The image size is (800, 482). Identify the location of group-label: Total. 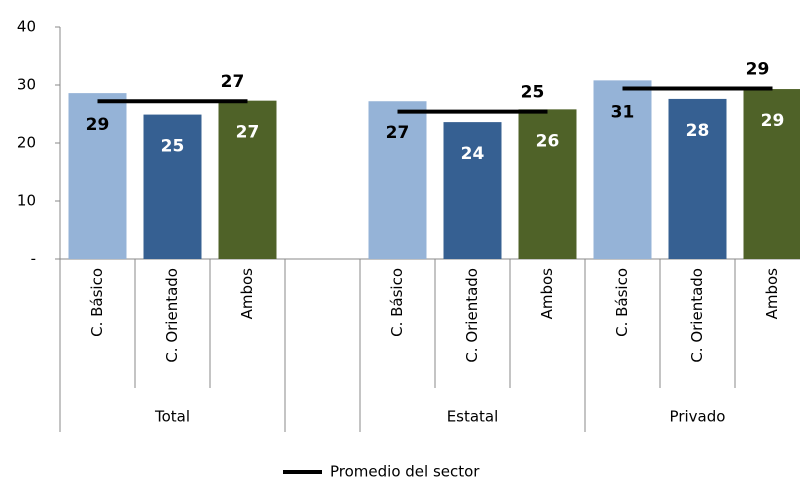
(172, 417).